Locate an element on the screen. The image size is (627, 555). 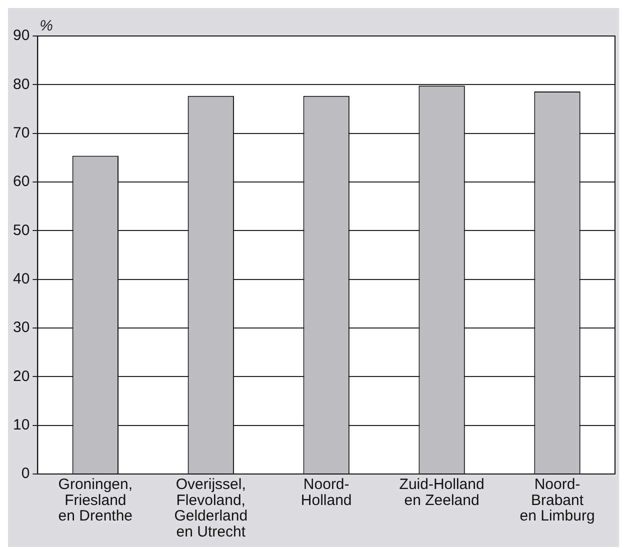
y-tick-label: 70 is located at coordinates (21, 133).